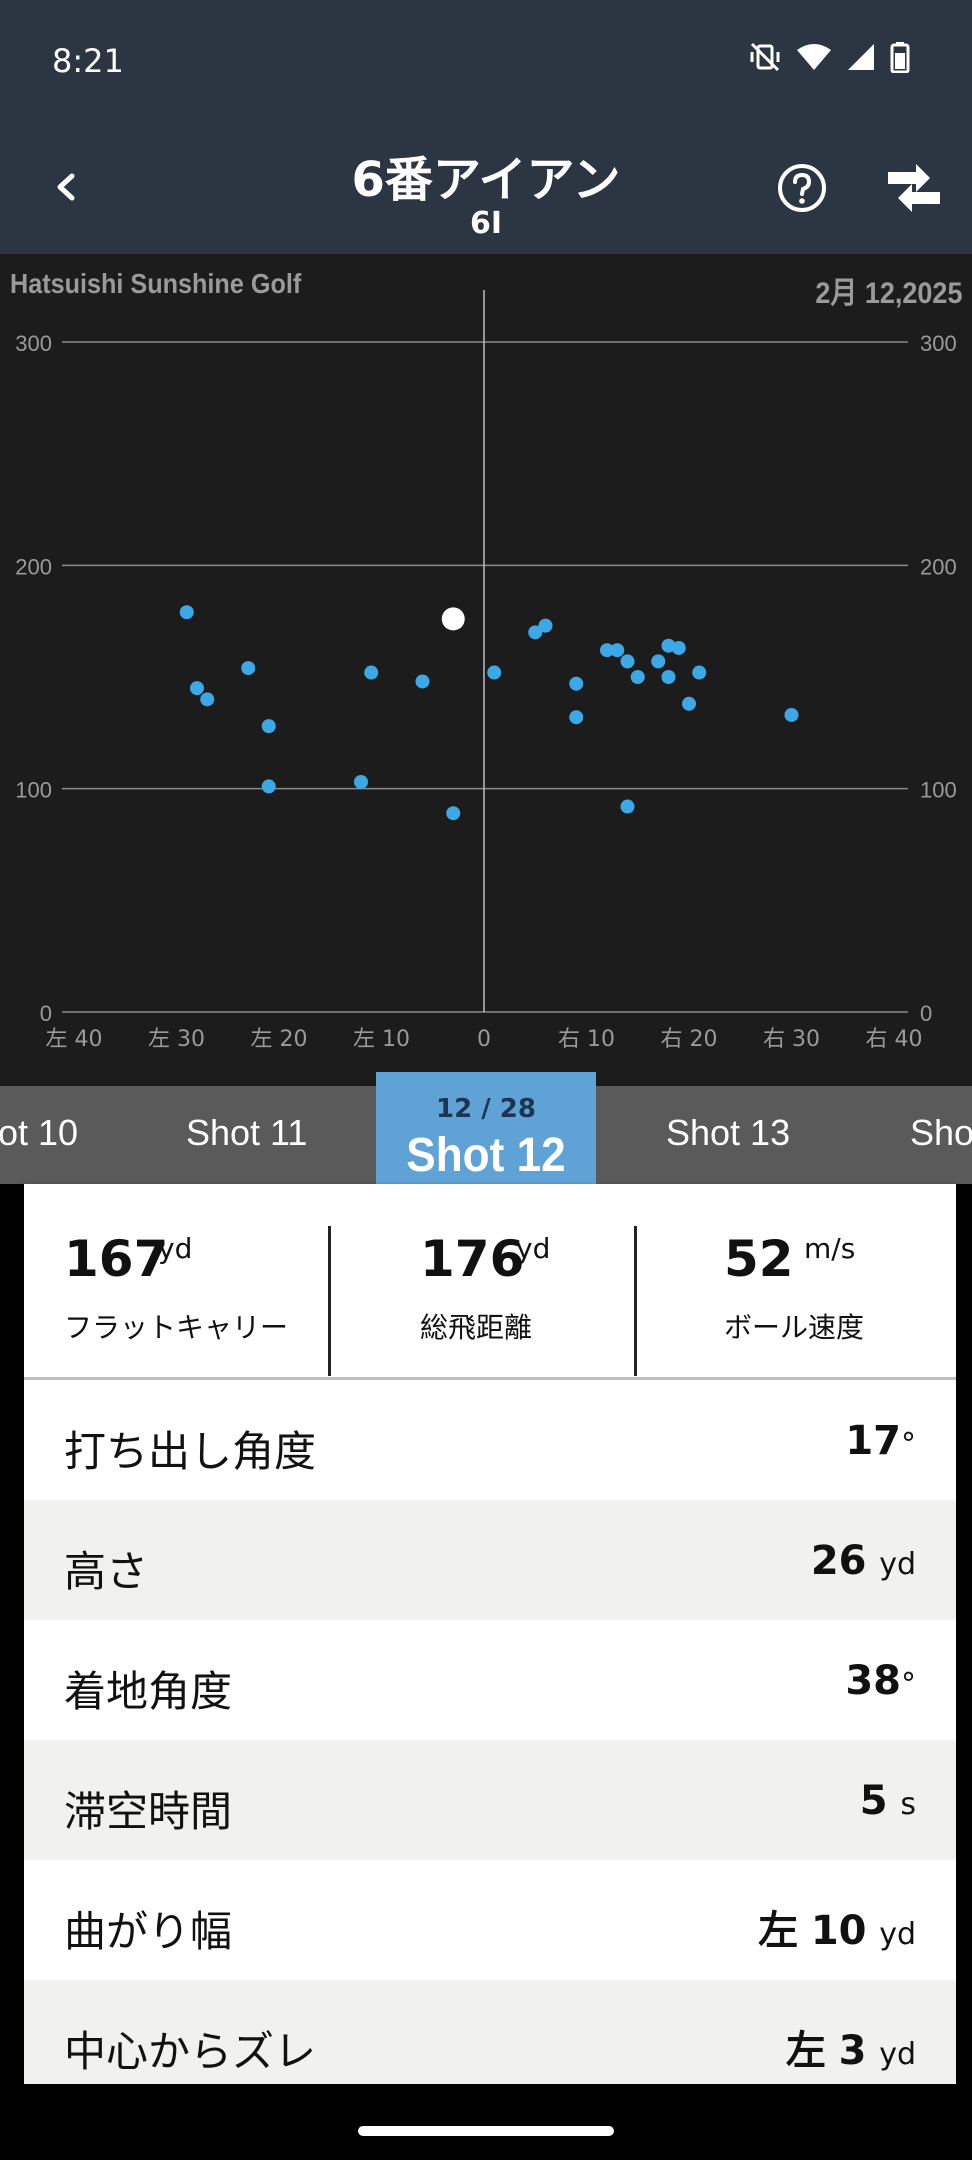  I want to click on club-code: 6I, so click(486, 223).